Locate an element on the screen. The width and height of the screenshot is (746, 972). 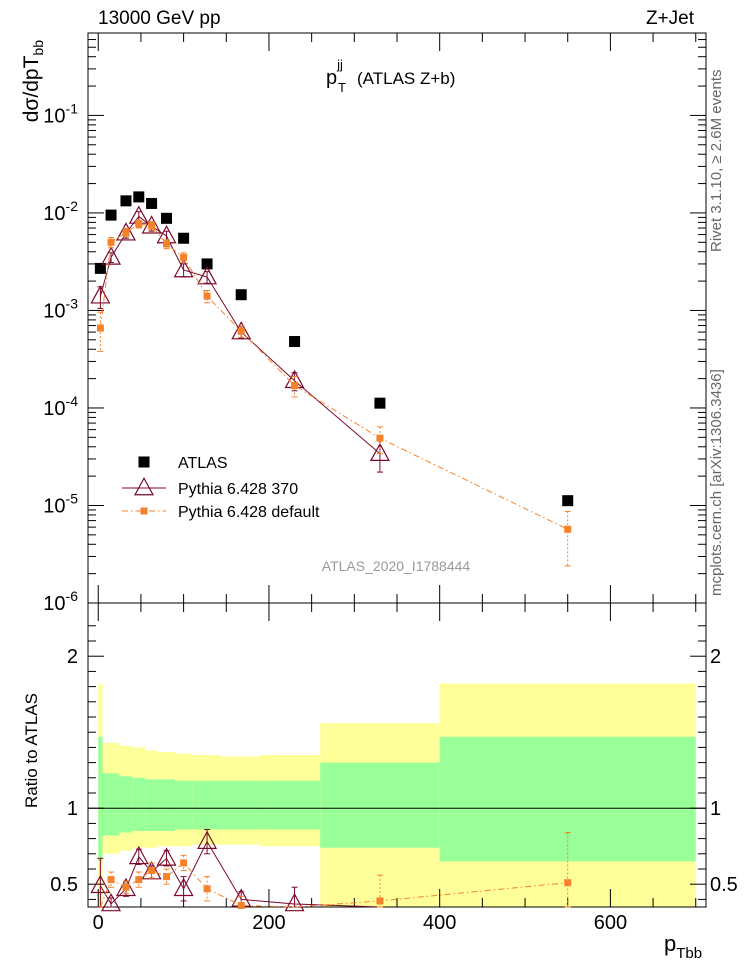
ratio-tick-label-right: 0.5 is located at coordinates (724, 885).